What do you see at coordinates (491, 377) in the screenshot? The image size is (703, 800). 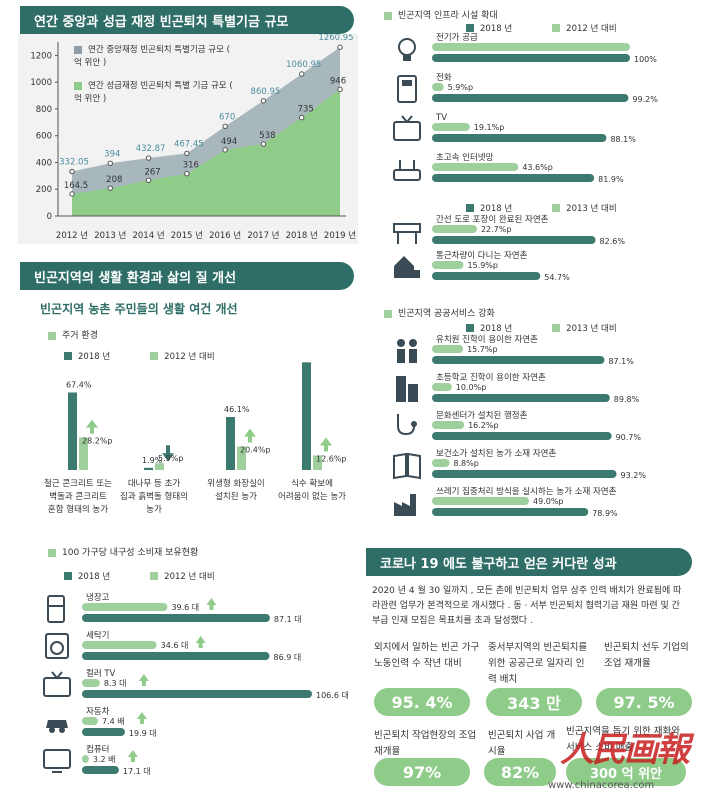 I see `item-label: 초등학교 진학이 용이한 자연촌` at bounding box center [491, 377].